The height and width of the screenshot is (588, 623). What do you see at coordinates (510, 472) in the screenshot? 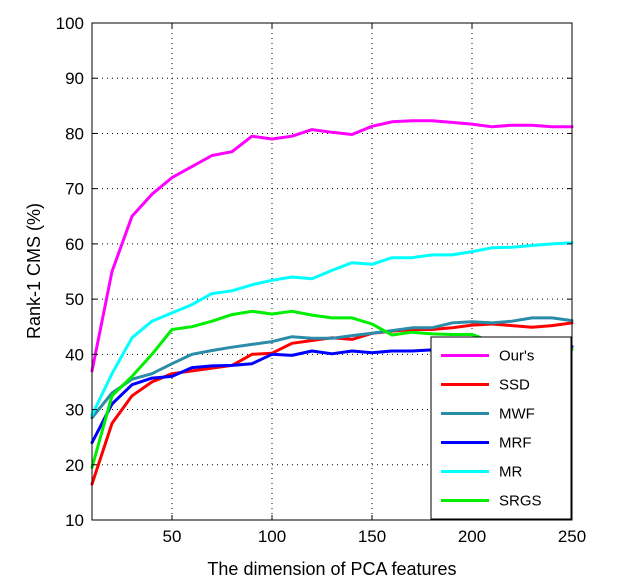
I see `legend-label: MR` at bounding box center [510, 472].